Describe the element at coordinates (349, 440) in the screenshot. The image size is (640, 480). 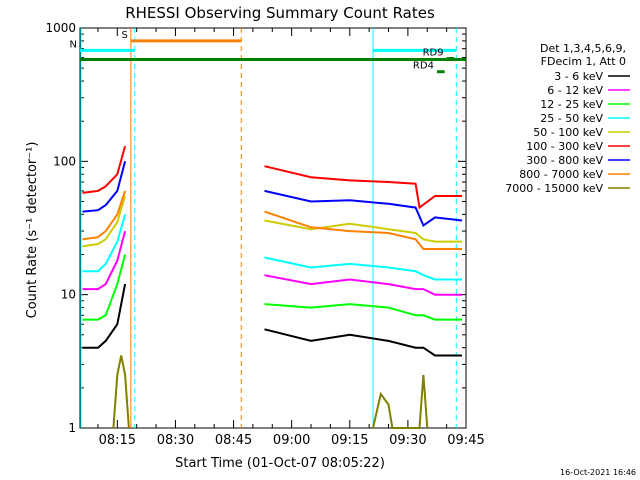
I see `x-tick-label: 09:15` at that location.